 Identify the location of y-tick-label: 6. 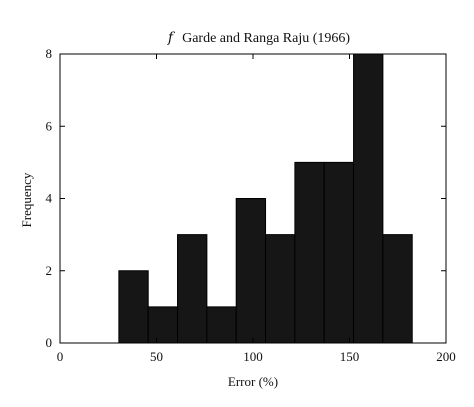
(49, 125).